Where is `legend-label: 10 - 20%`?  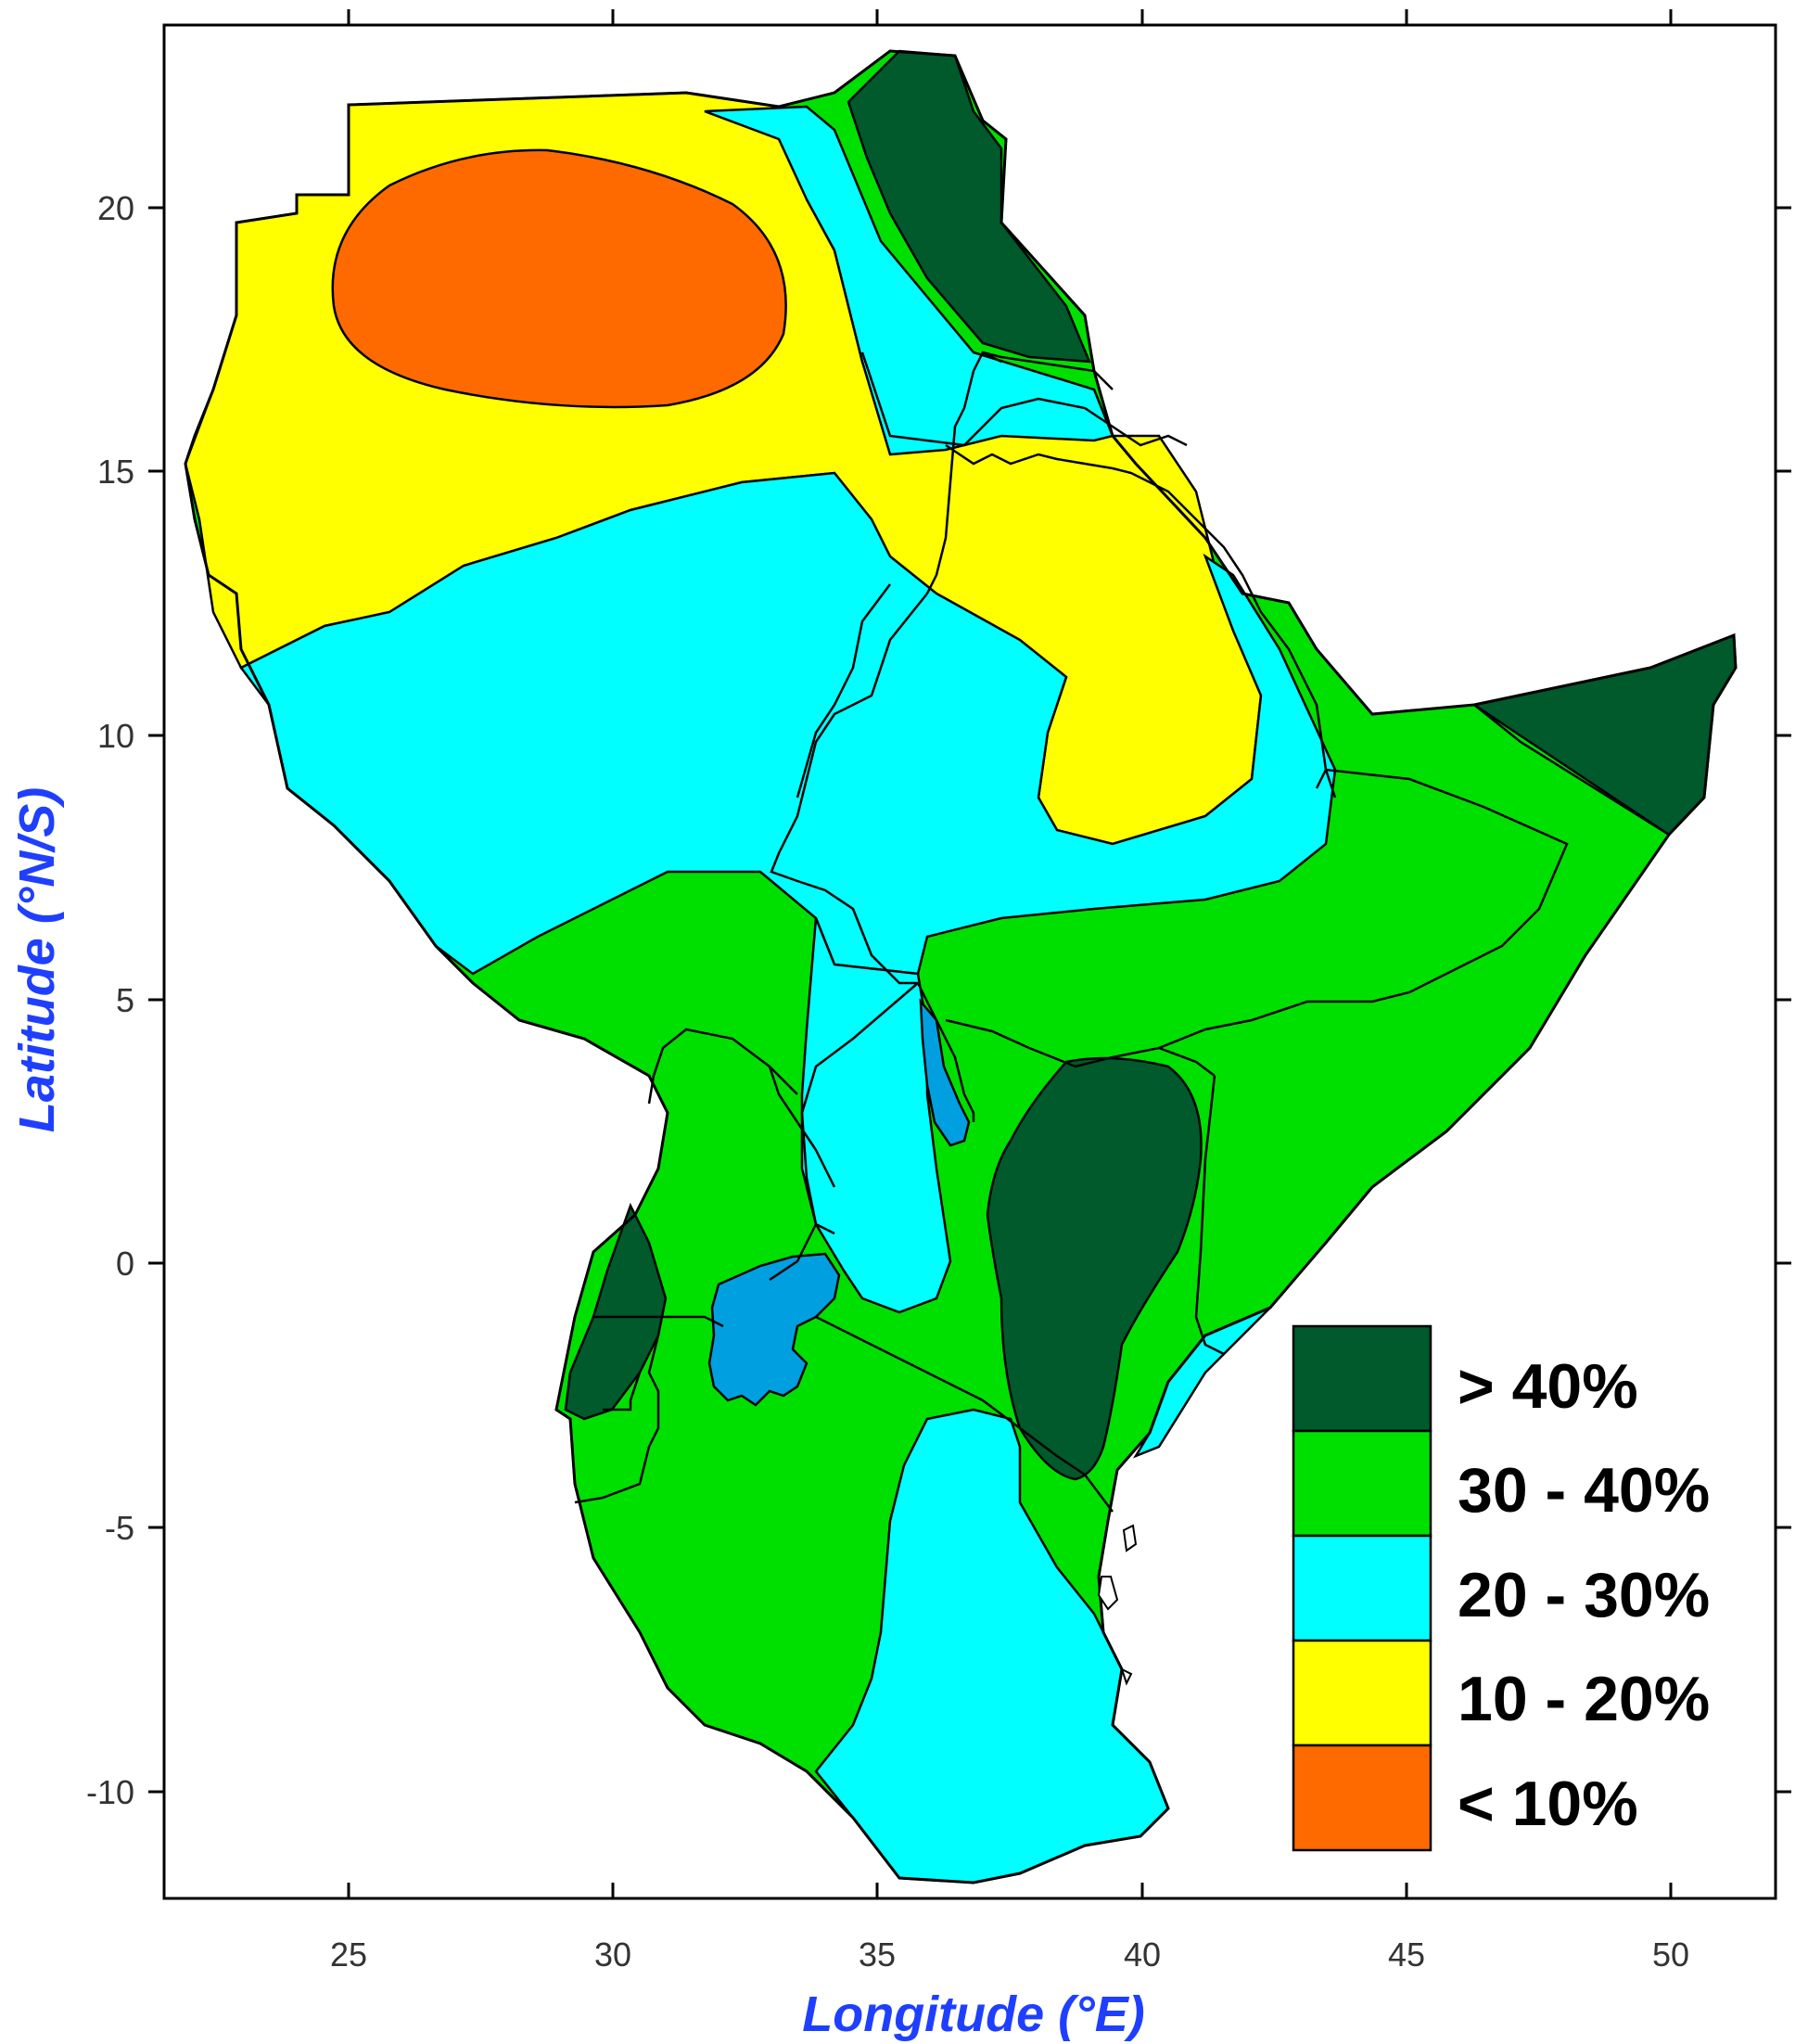
legend-label: 10 - 20% is located at coordinates (1584, 1699).